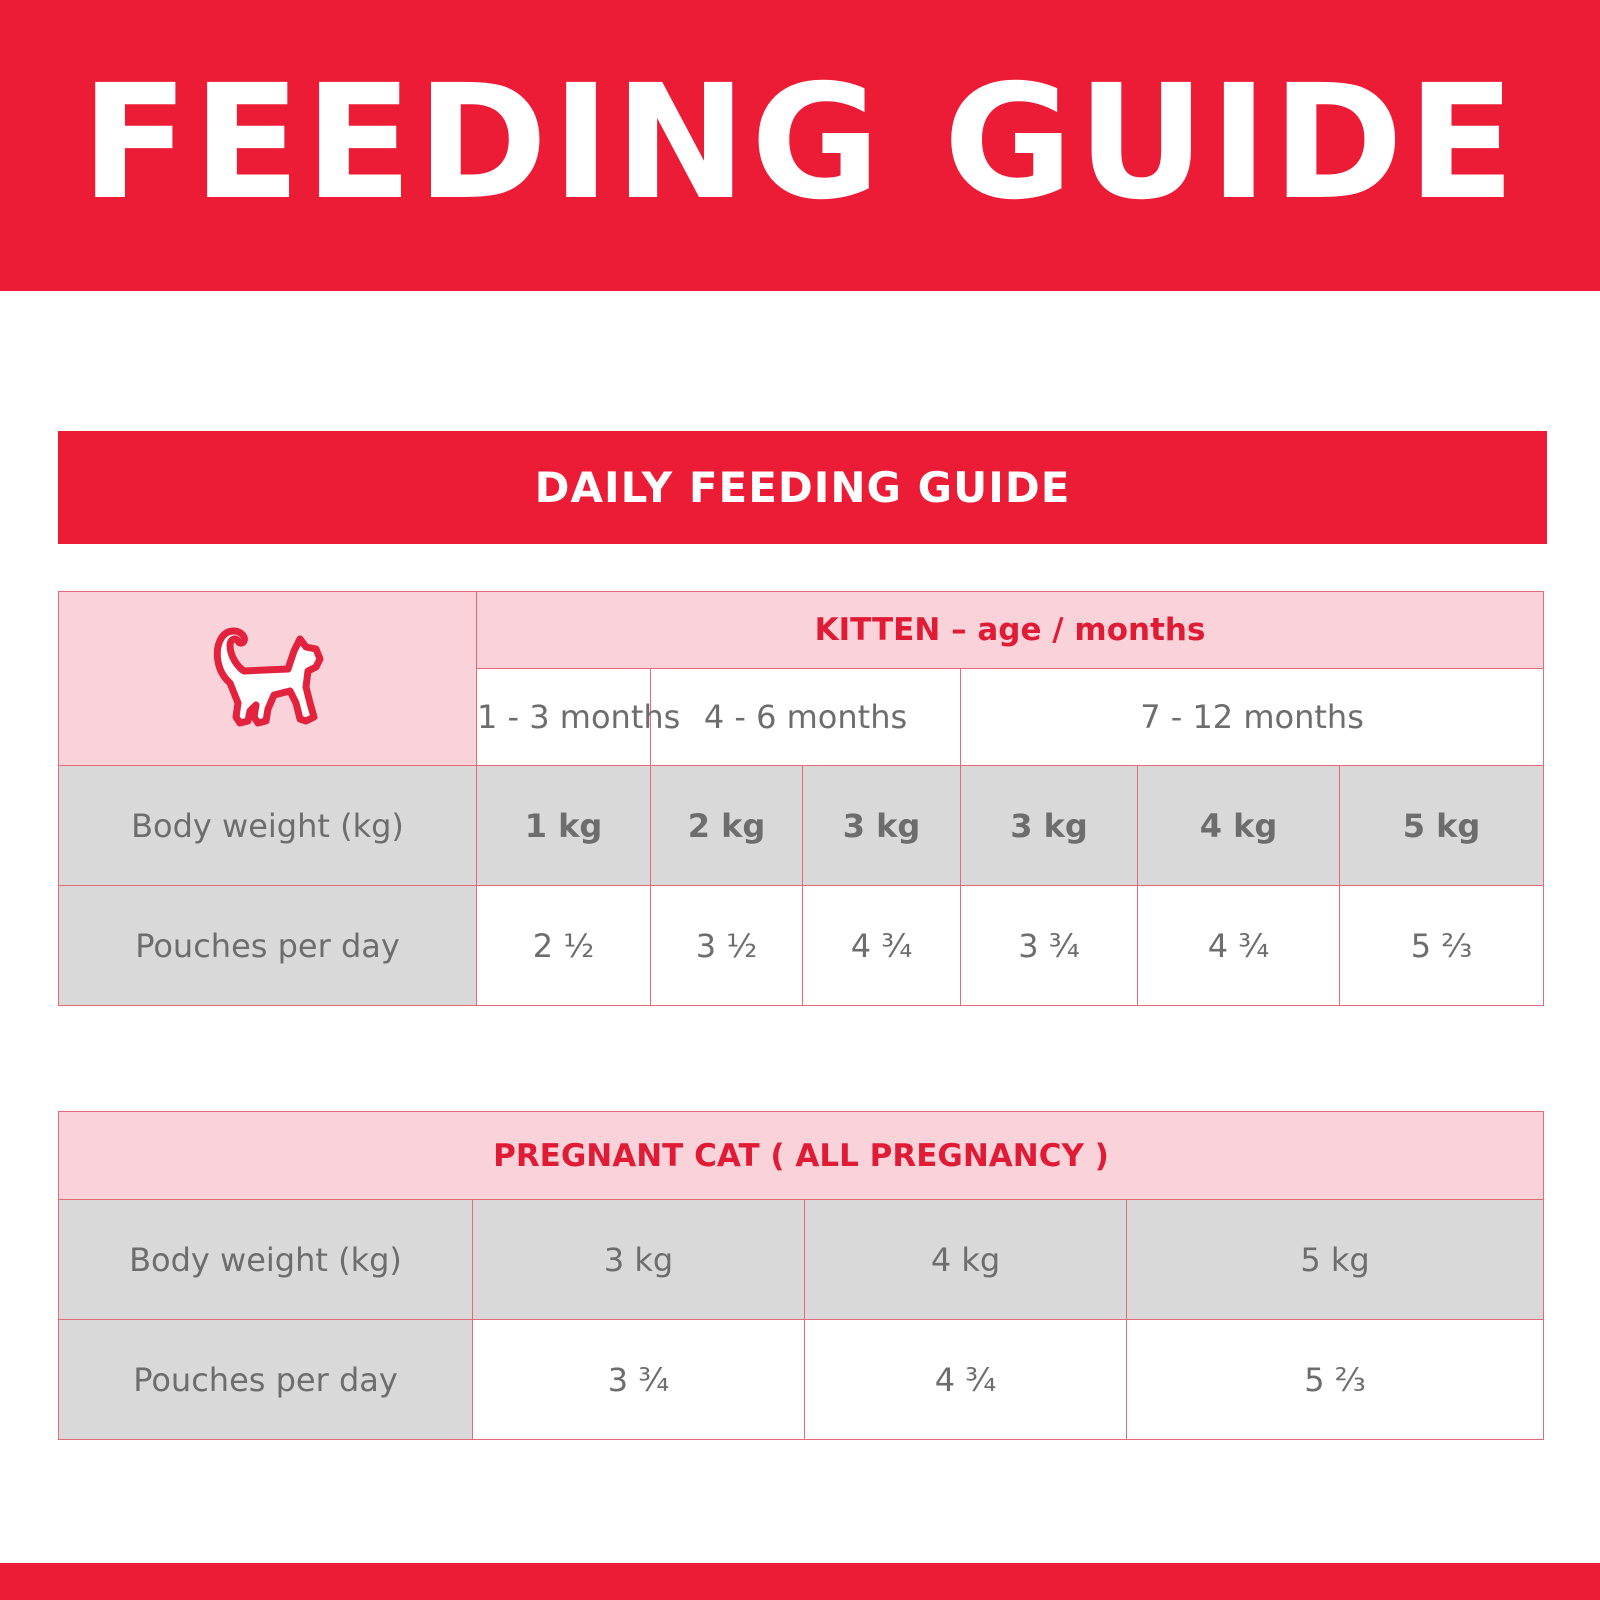  What do you see at coordinates (800, 1581) in the screenshot?
I see `bottom-bar` at bounding box center [800, 1581].